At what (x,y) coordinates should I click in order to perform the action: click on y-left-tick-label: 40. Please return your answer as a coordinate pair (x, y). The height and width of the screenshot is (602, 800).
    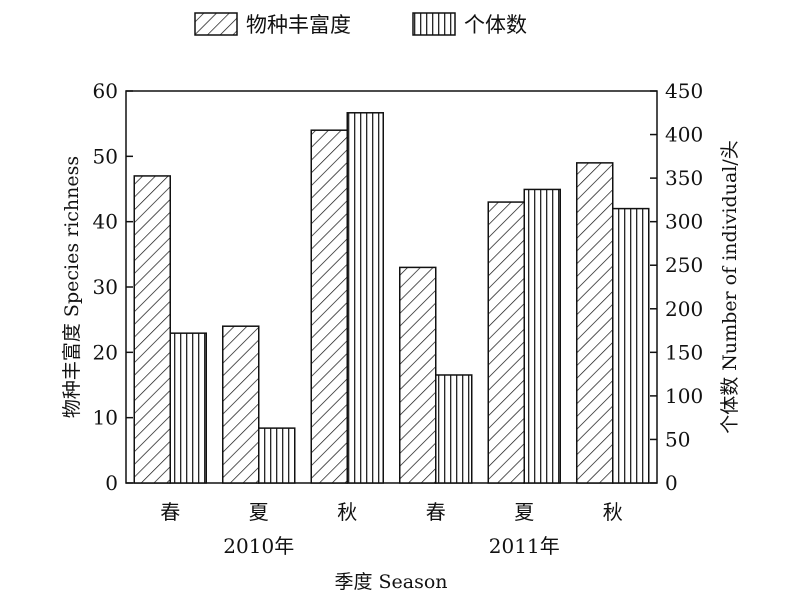
    Looking at the image, I should click on (105, 222).